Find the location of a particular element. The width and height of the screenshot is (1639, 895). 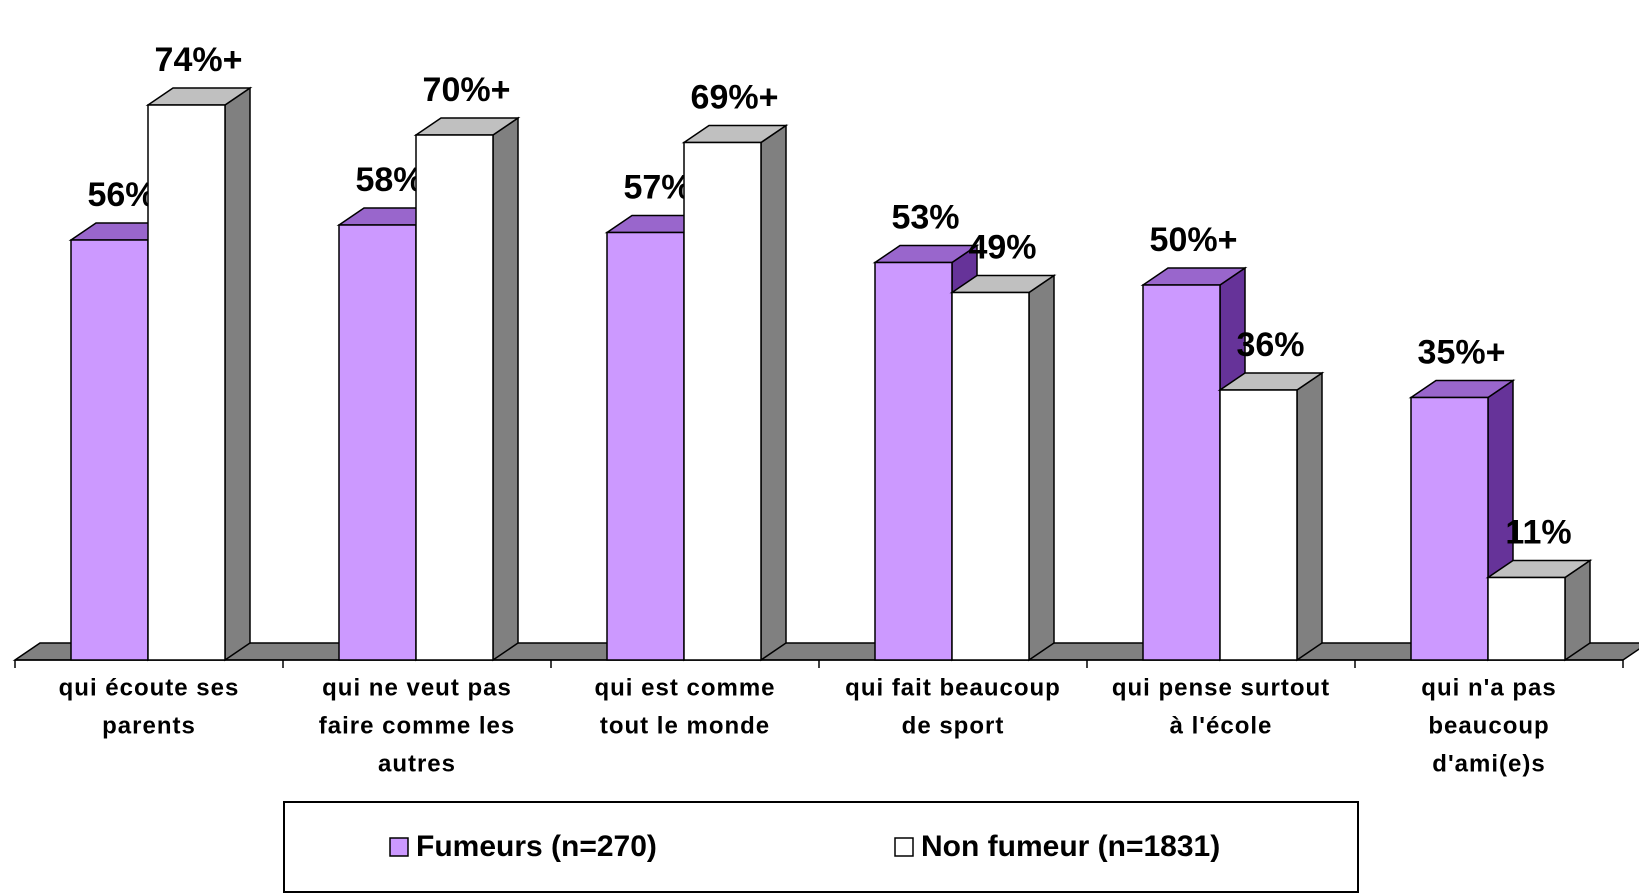

x-tick-label: tout le monde is located at coordinates (685, 725).